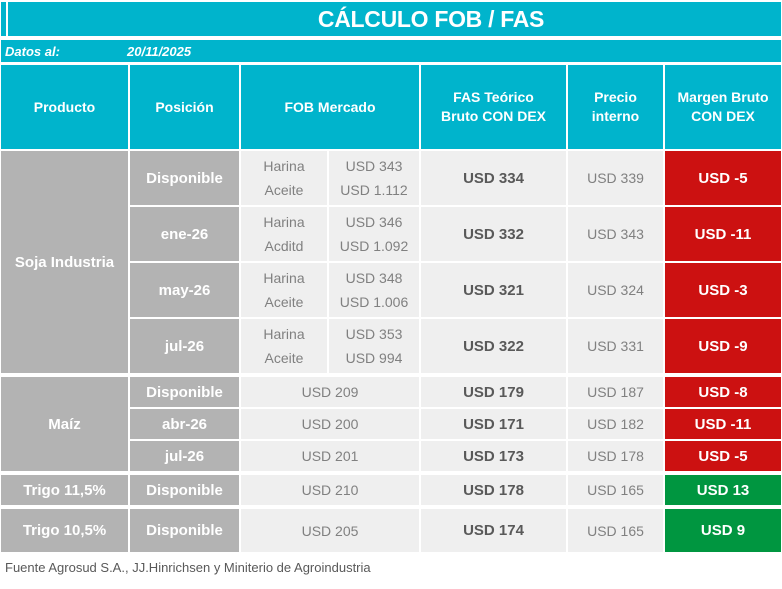  I want to click on table-row: abr-26 USD 200 USD 171 USD 182 USD -11, so click(455, 424).